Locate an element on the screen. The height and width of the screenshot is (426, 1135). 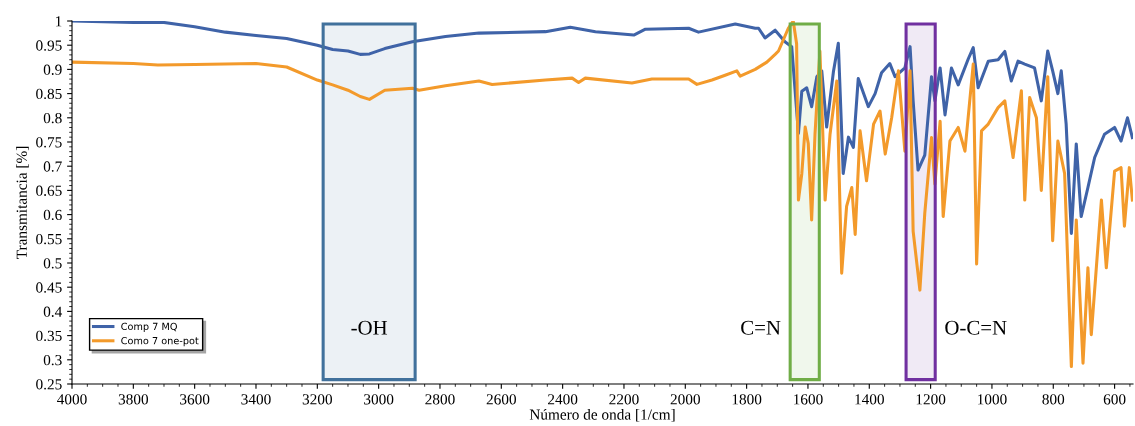
x-tick-label: 3800 is located at coordinates (133, 399).